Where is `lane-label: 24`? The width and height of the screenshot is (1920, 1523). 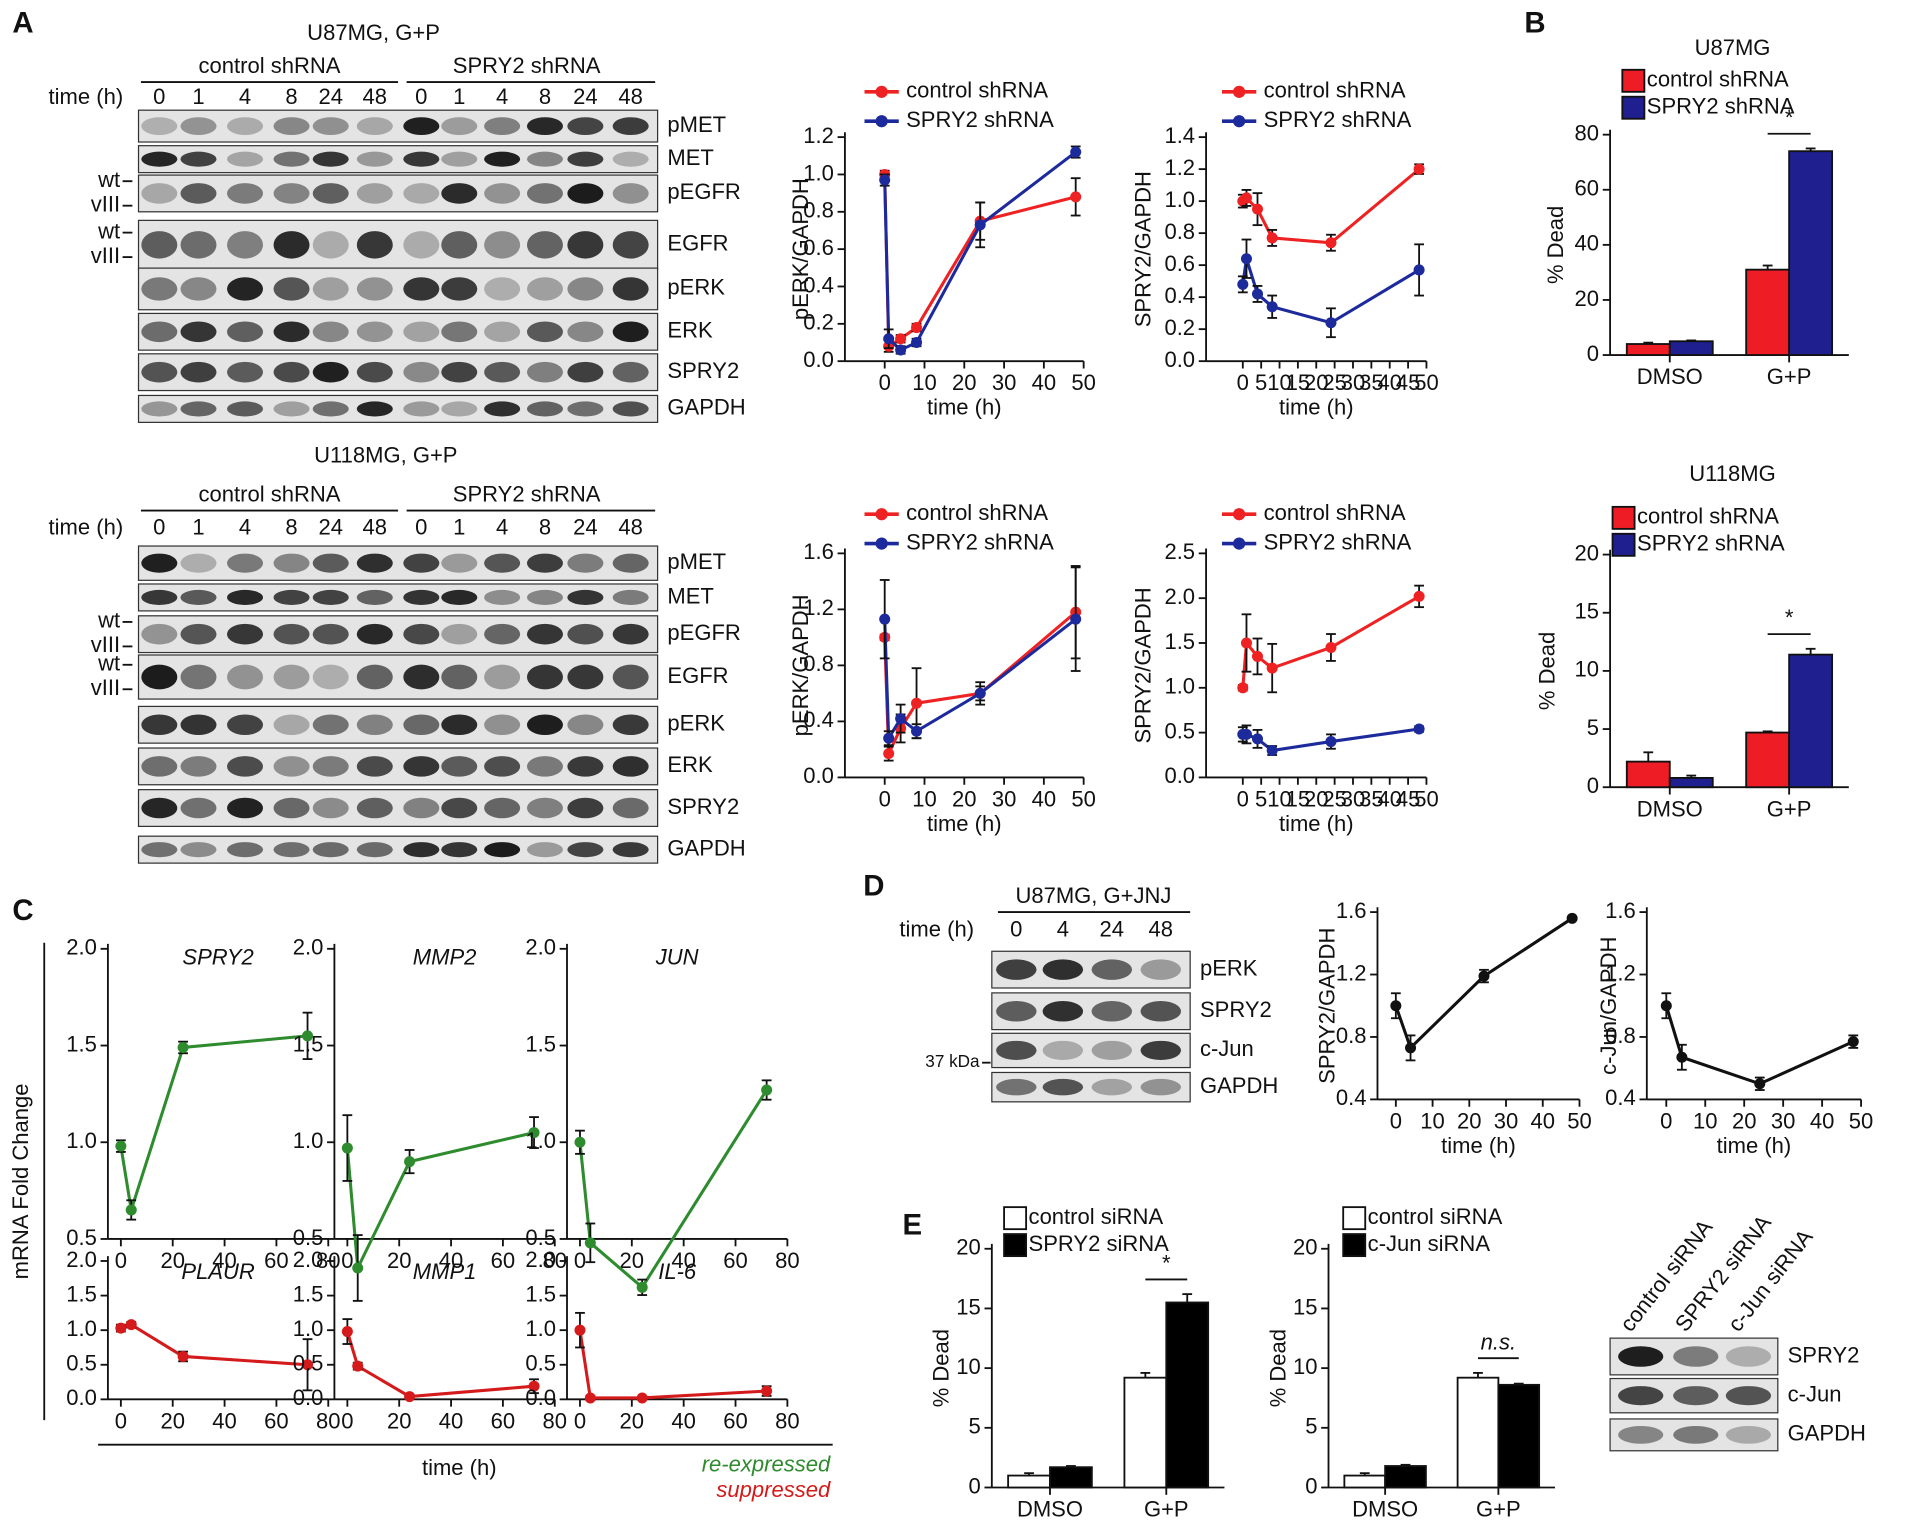 lane-label: 24 is located at coordinates (1112, 928).